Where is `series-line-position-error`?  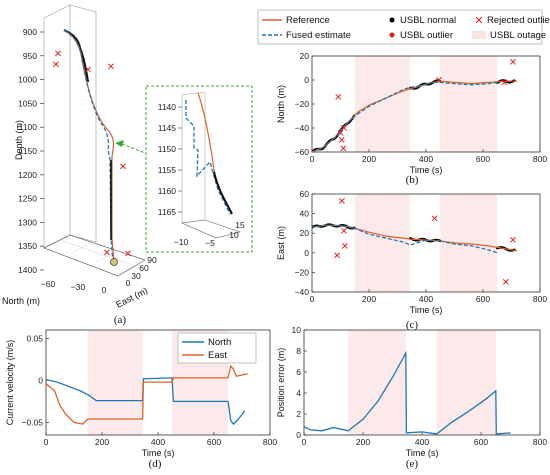
series-line-position-error is located at coordinates (407, 392).